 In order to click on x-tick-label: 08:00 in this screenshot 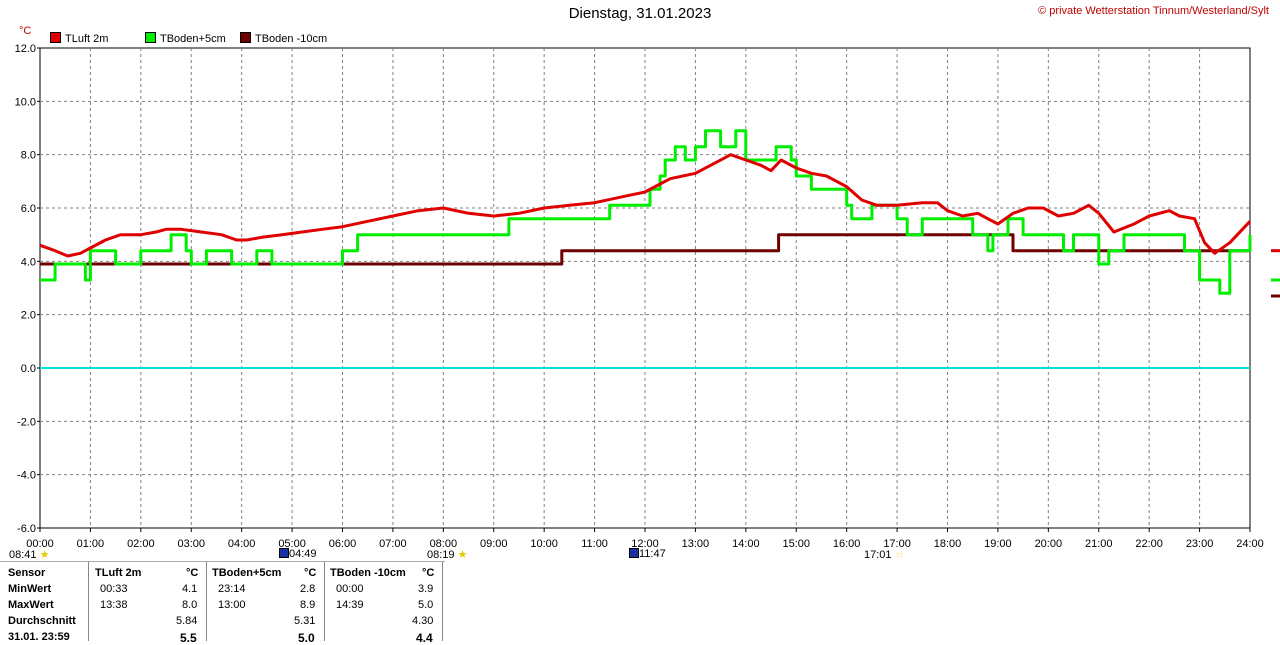, I will do `click(444, 544)`.